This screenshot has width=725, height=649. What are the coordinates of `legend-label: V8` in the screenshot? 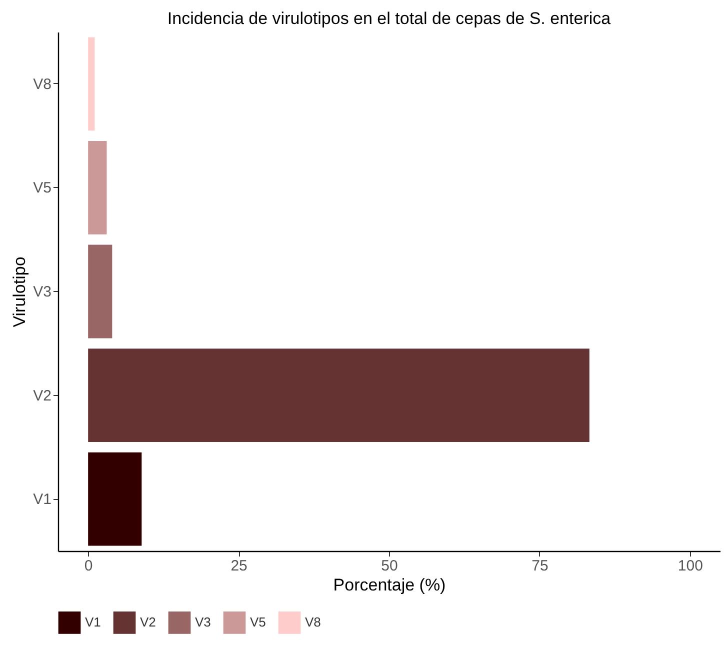 It's located at (313, 622).